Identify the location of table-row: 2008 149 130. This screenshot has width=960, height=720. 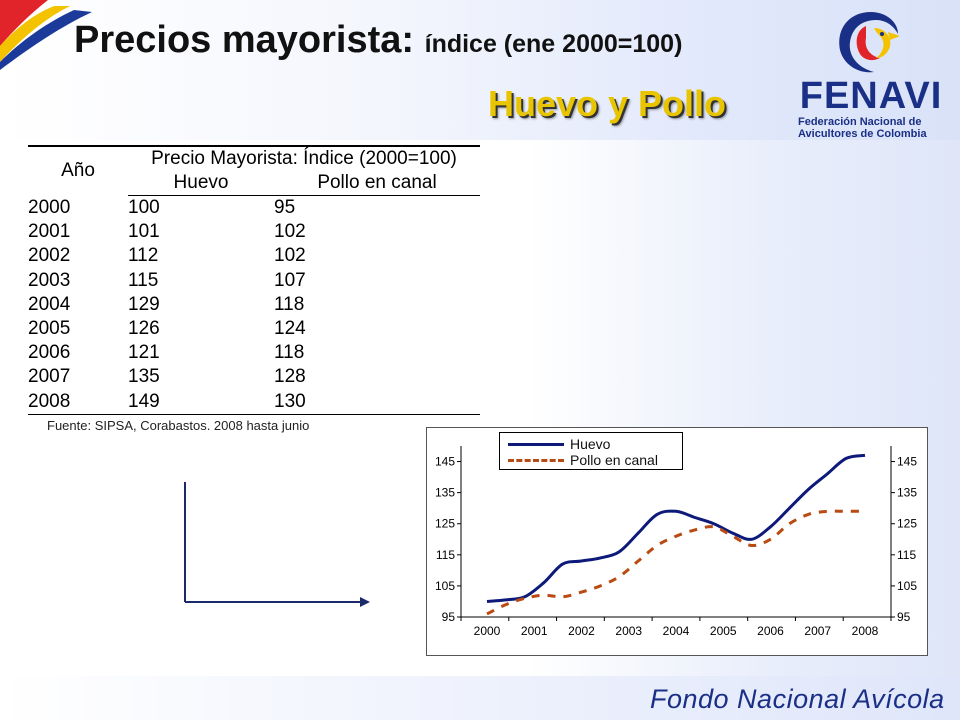
(254, 402).